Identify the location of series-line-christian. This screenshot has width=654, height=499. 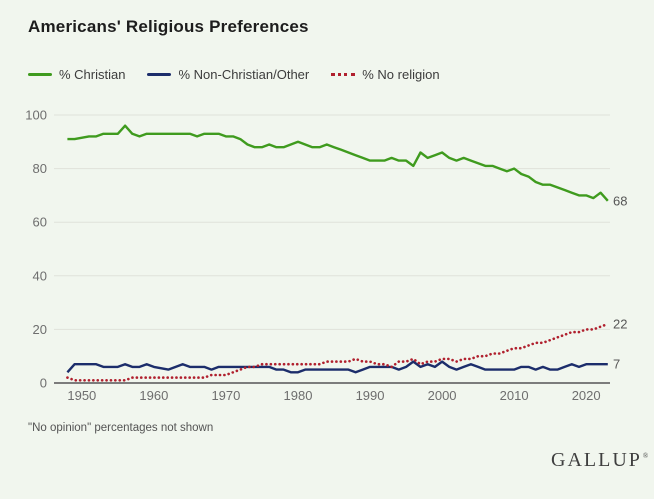
(338, 163).